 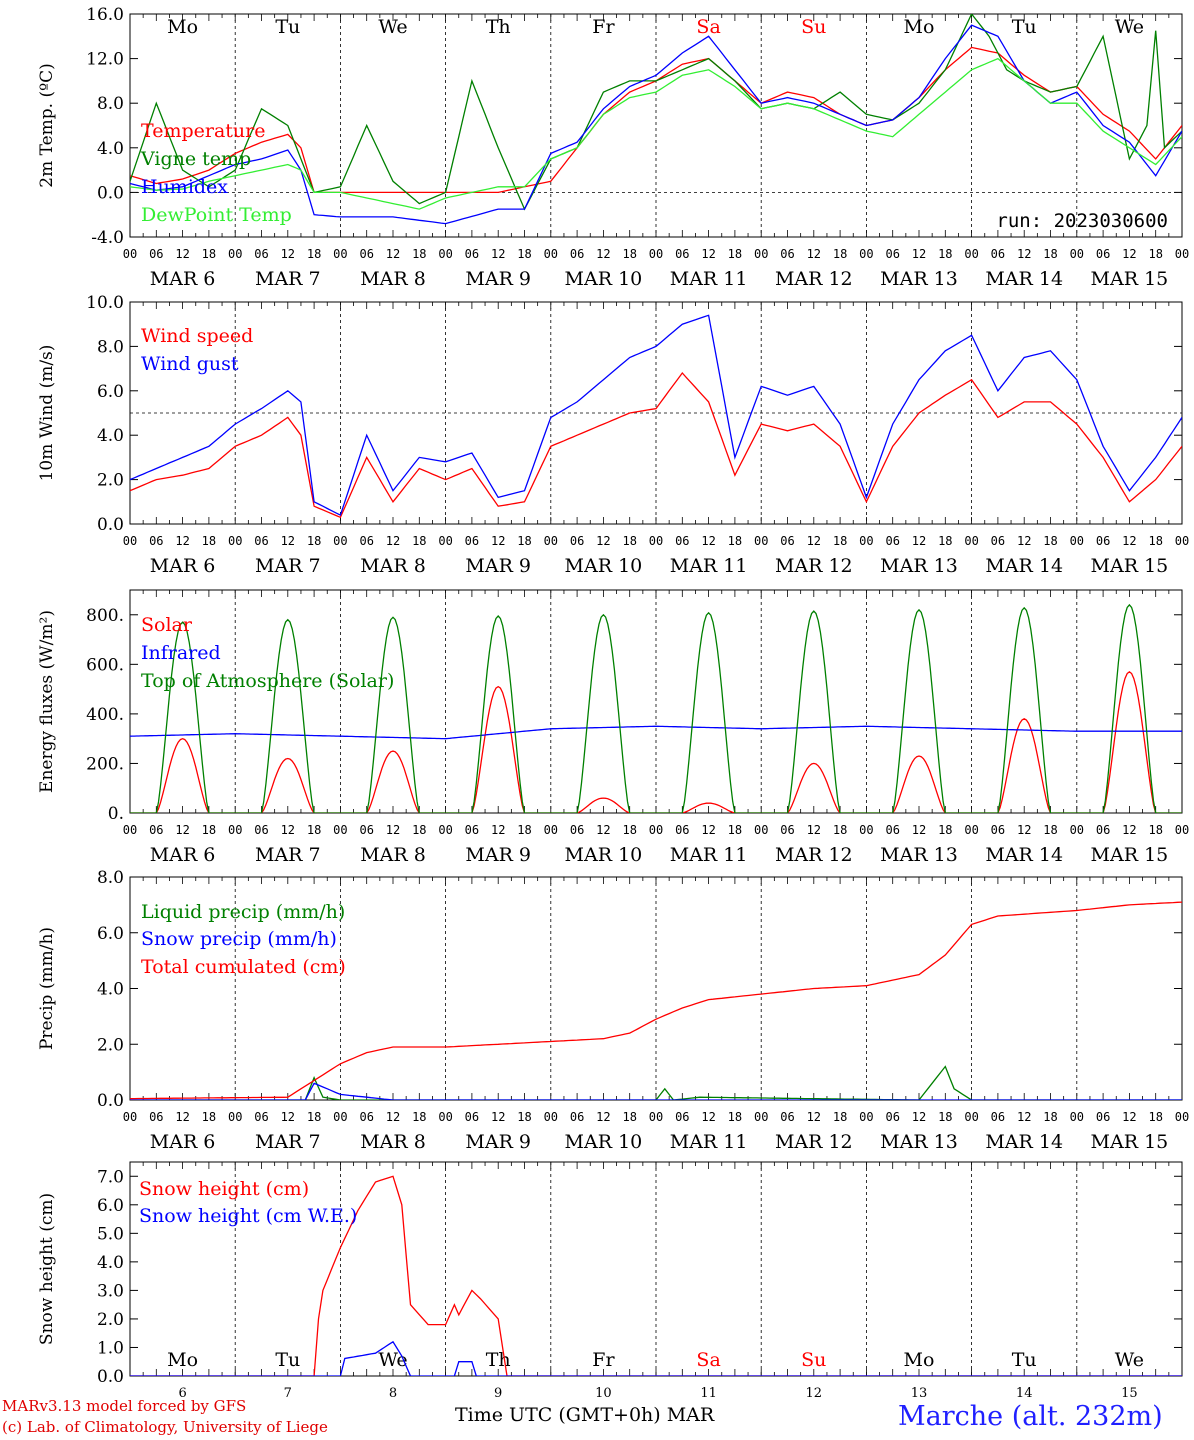 What do you see at coordinates (1082, 221) in the screenshot?
I see `run-label: run: 2023030600` at bounding box center [1082, 221].